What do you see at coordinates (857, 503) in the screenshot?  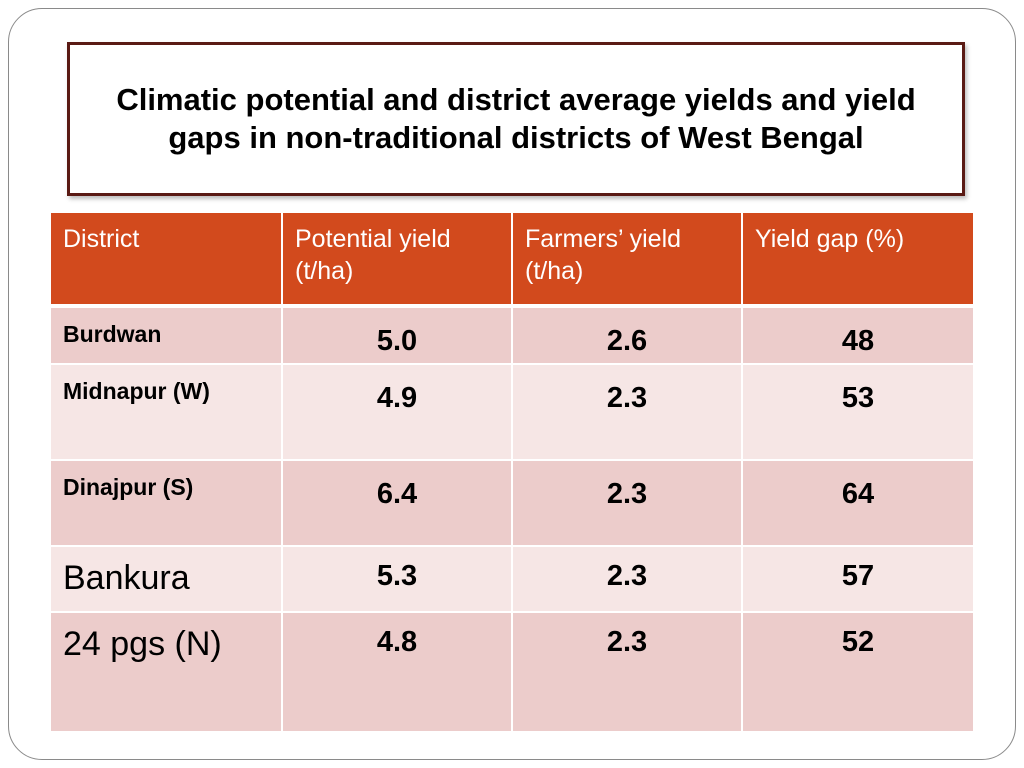 I see `yield-gap-cell: 64` at bounding box center [857, 503].